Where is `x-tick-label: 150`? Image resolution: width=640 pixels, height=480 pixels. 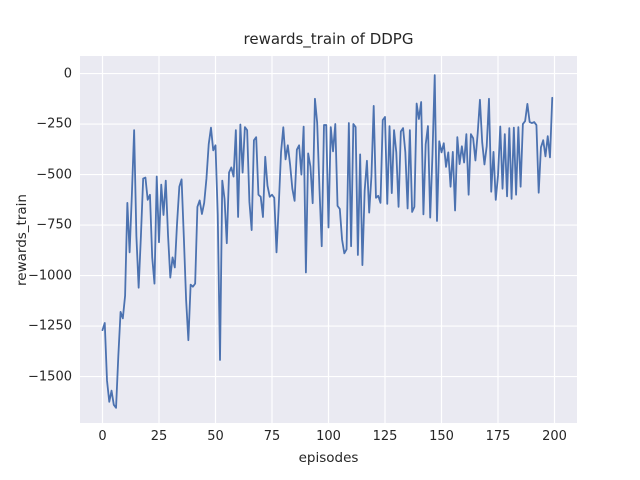
x-tick-label: 150 is located at coordinates (441, 436).